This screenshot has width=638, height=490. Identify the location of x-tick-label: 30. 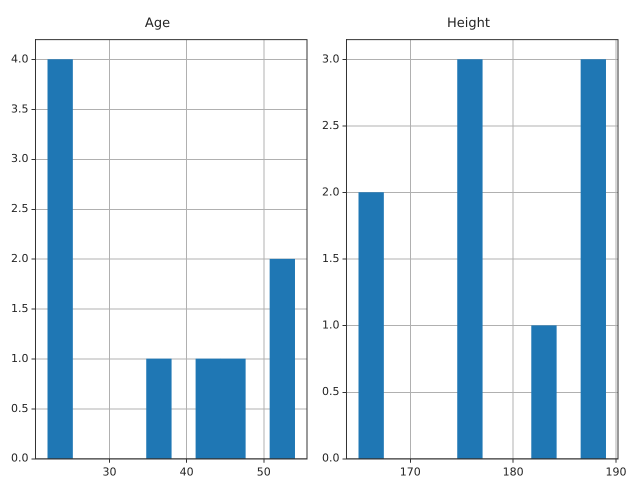
(109, 471).